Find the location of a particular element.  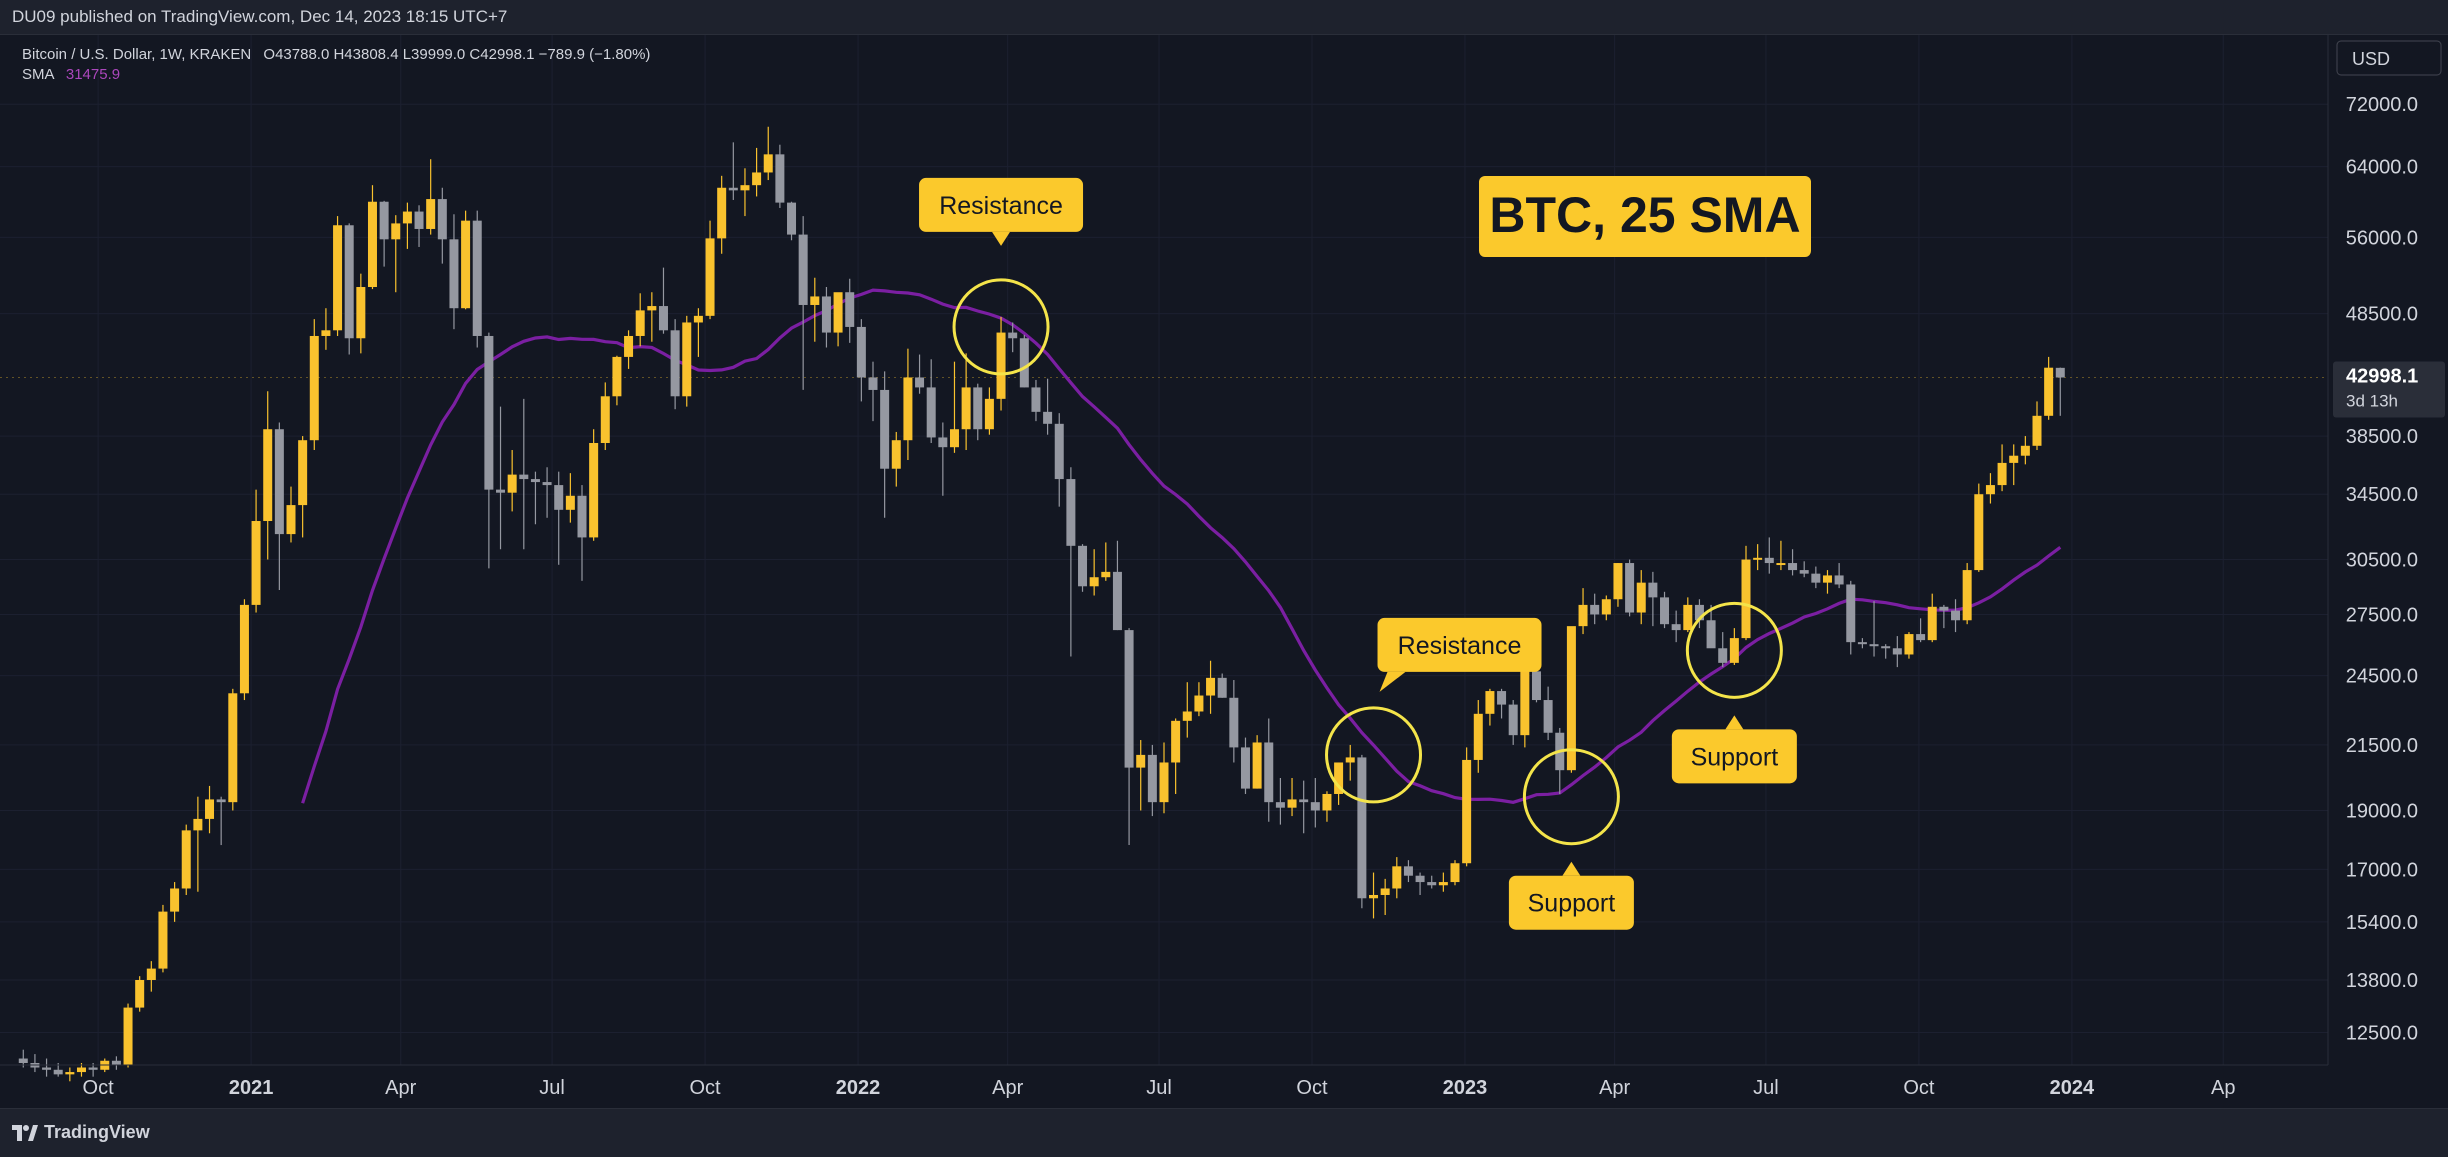

currency-button: USD is located at coordinates (2389, 58).